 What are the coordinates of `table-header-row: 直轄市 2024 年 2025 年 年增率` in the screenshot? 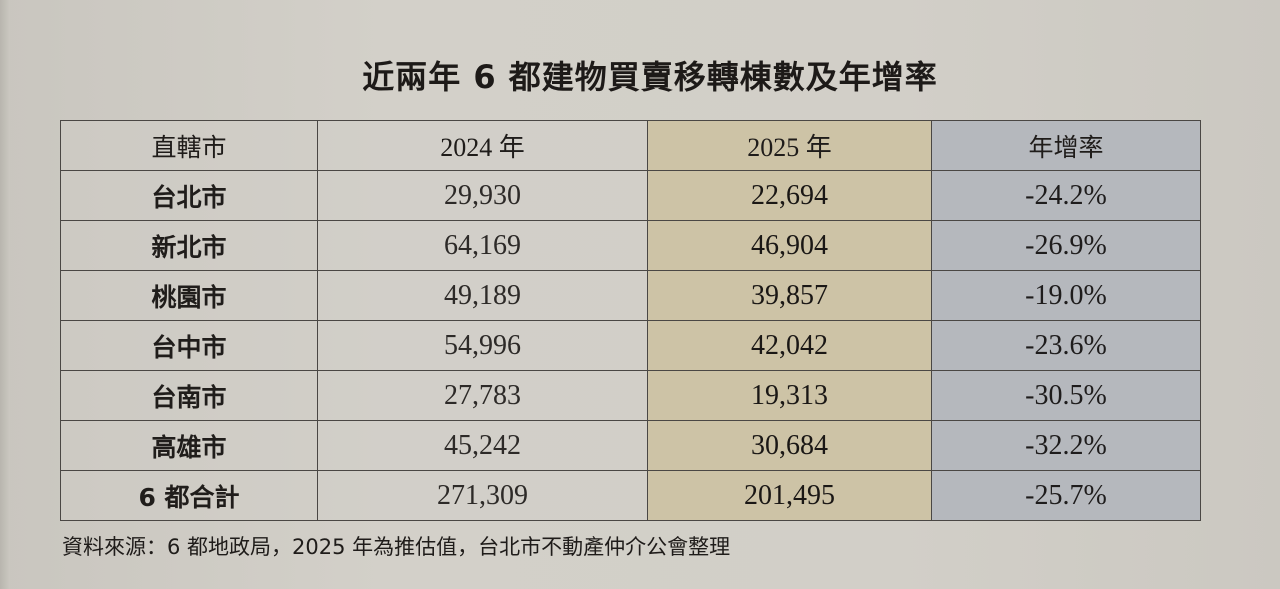 It's located at (630, 145).